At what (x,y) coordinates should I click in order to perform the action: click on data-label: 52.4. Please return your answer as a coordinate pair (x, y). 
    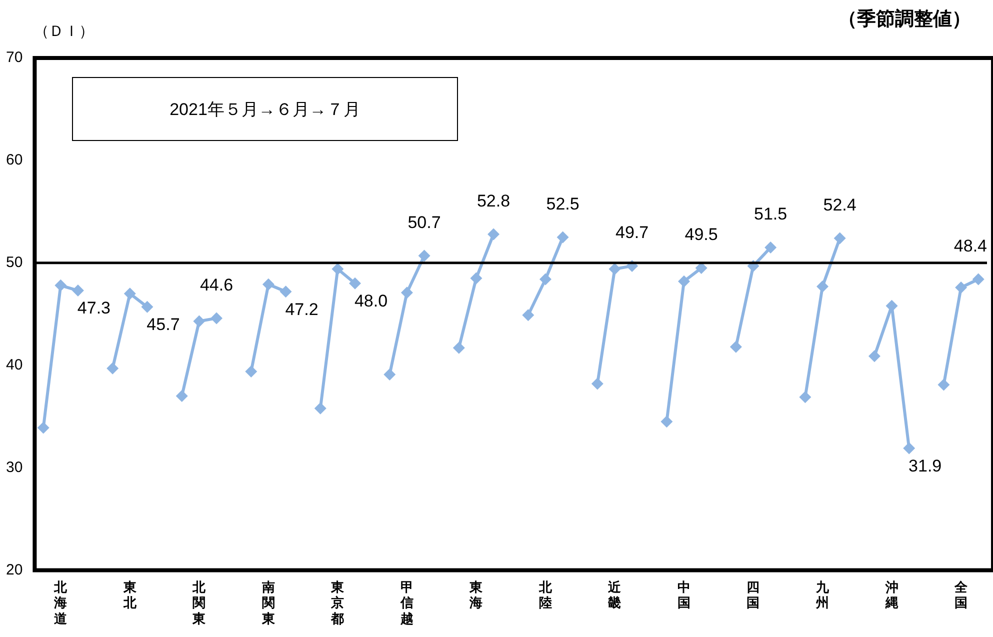
    Looking at the image, I should click on (839, 204).